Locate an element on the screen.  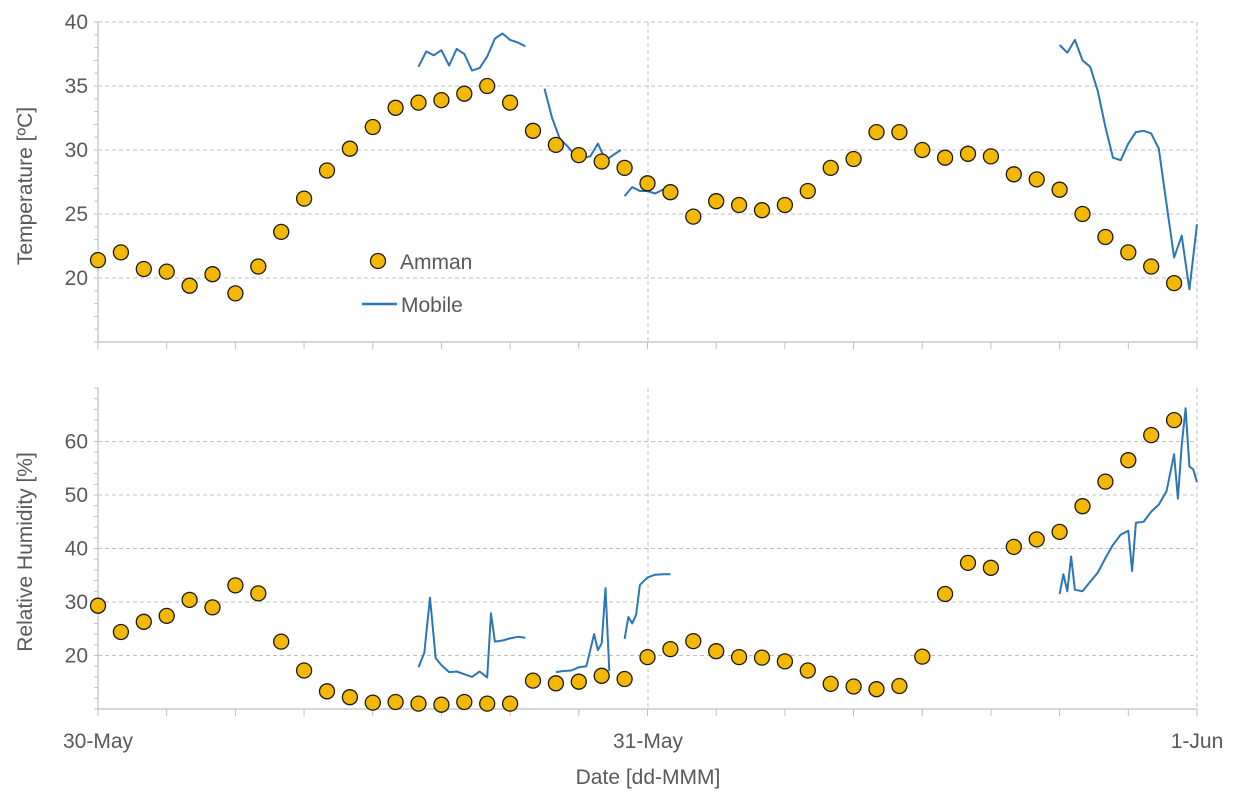
legend-mobile-label: Mobile is located at coordinates (432, 305).